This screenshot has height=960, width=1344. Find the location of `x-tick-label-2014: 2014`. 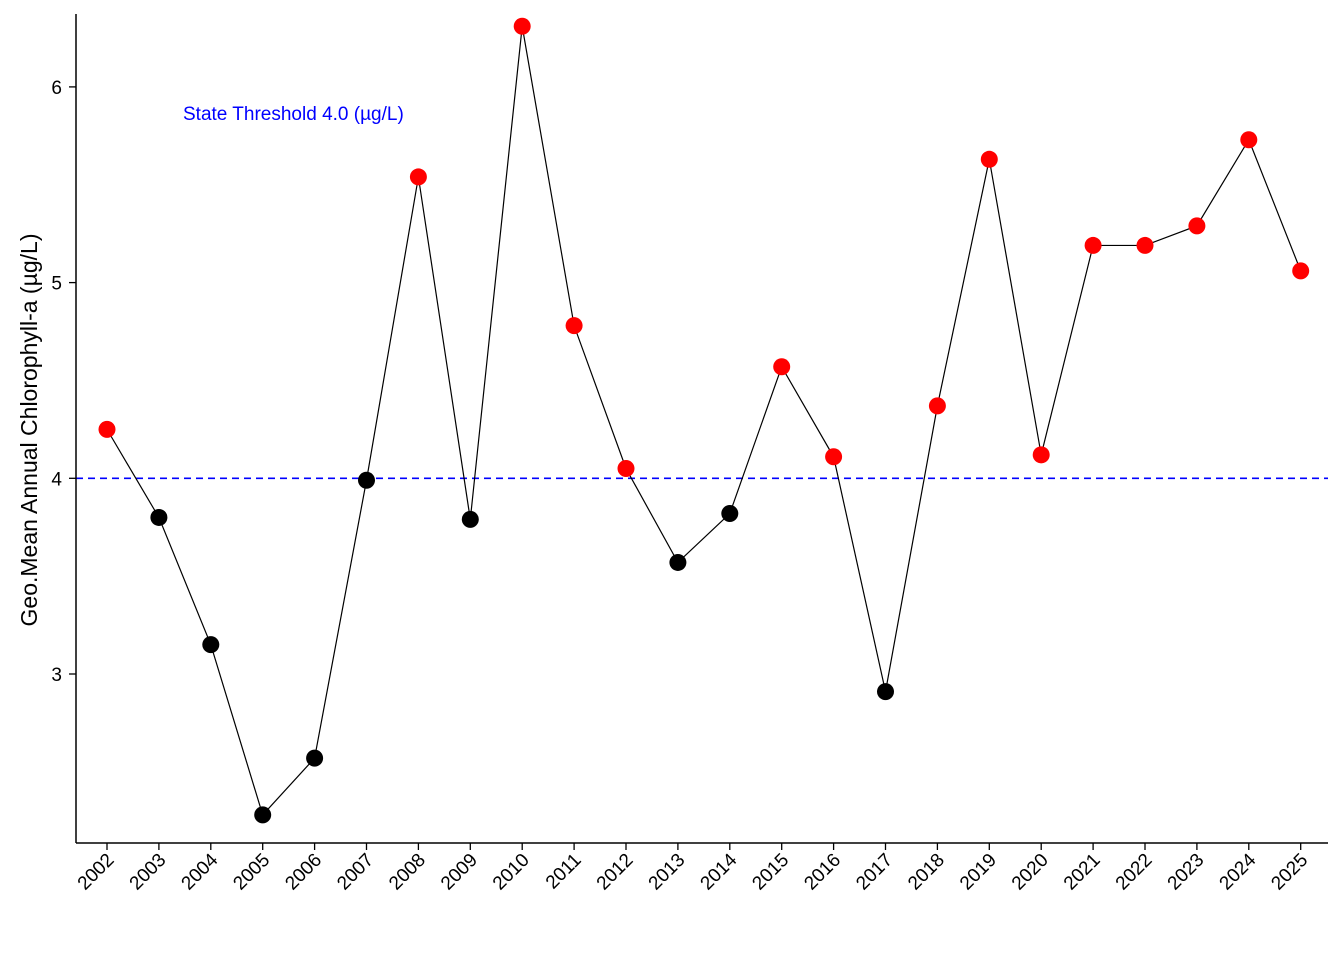

x-tick-label-2014: 2014 is located at coordinates (719, 871).